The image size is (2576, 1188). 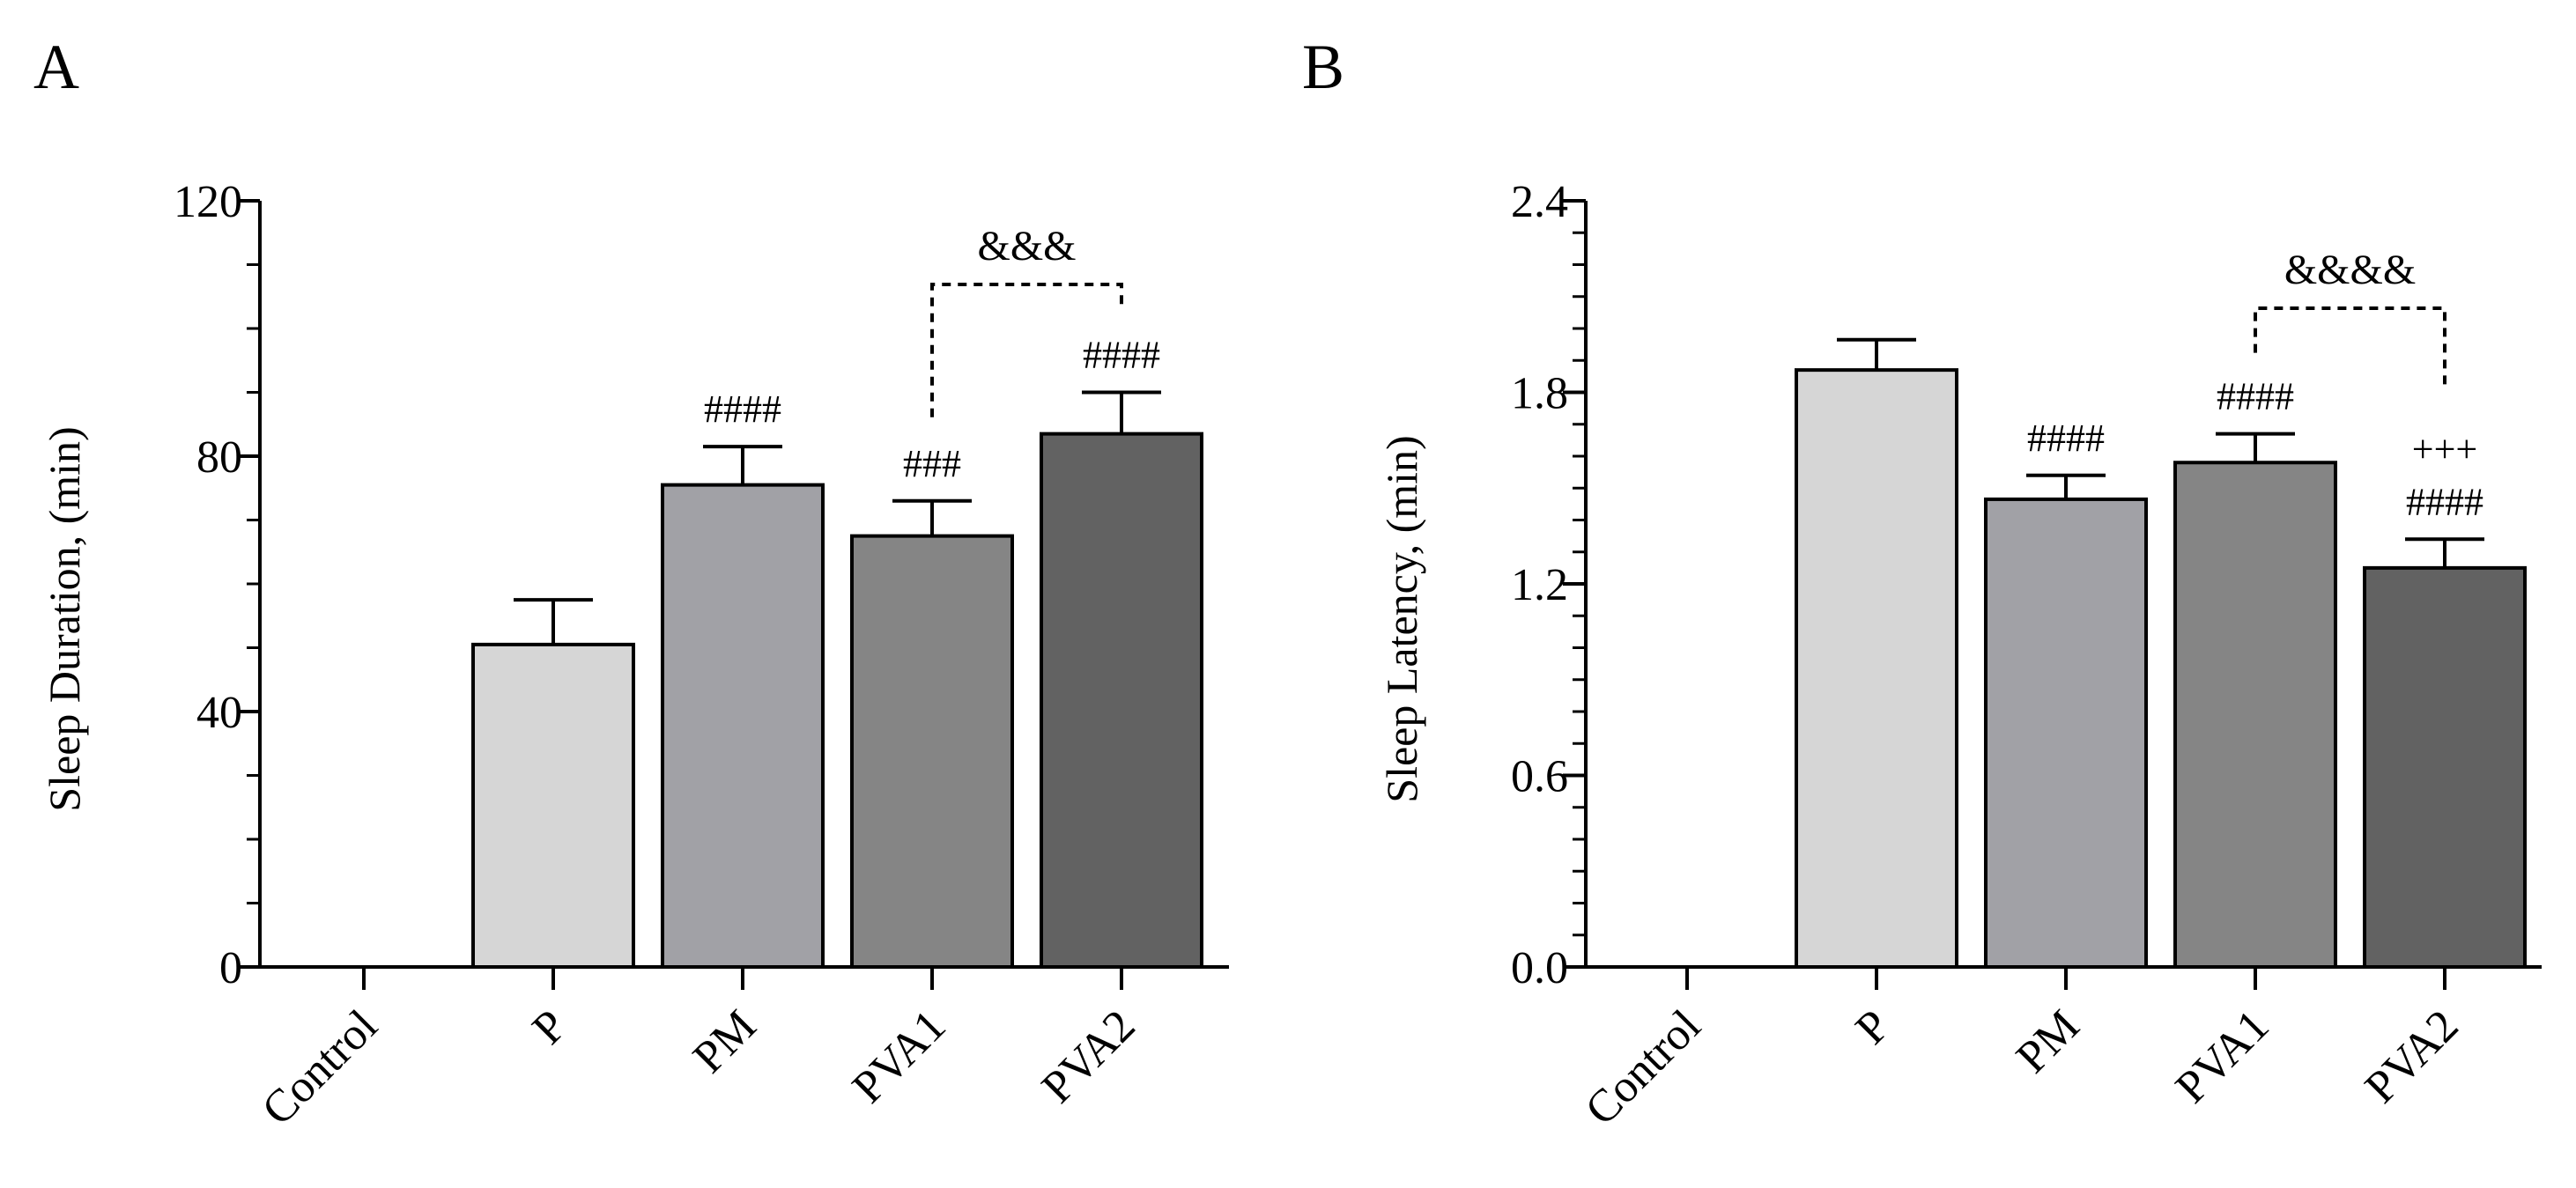 What do you see at coordinates (1540, 777) in the screenshot?
I see `y-tick-label: 0.6` at bounding box center [1540, 777].